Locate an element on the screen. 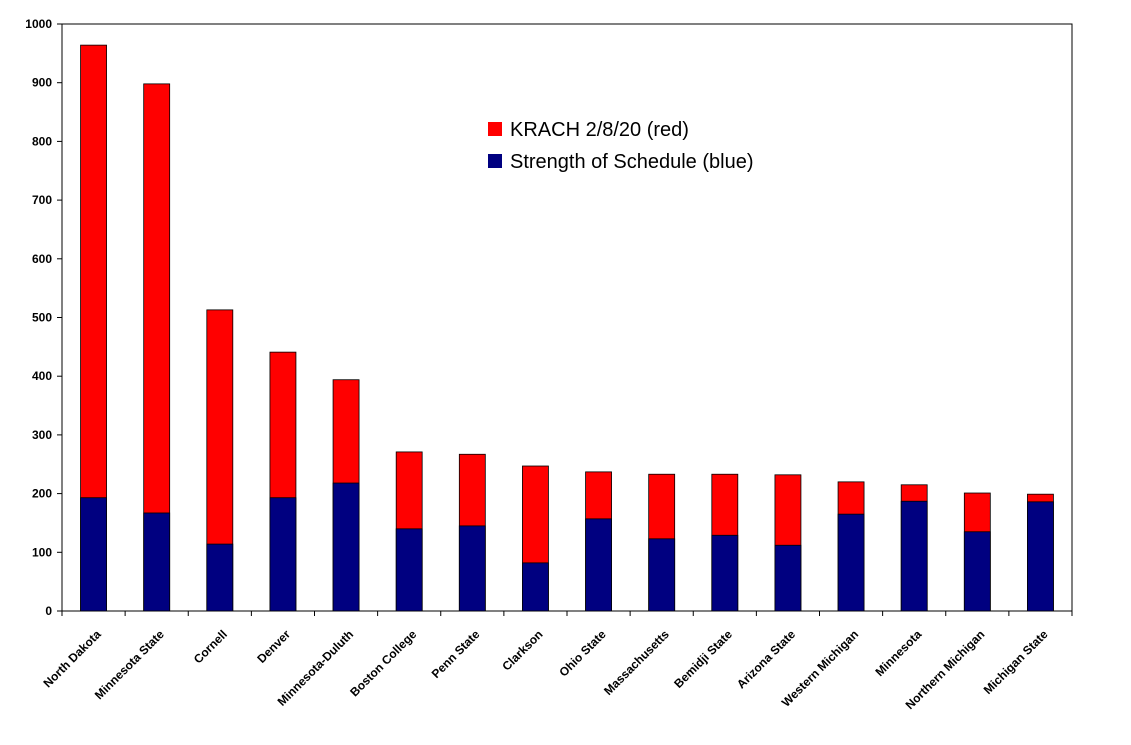 This screenshot has width=1131, height=745. y-tick-label: 200 is located at coordinates (42, 494).